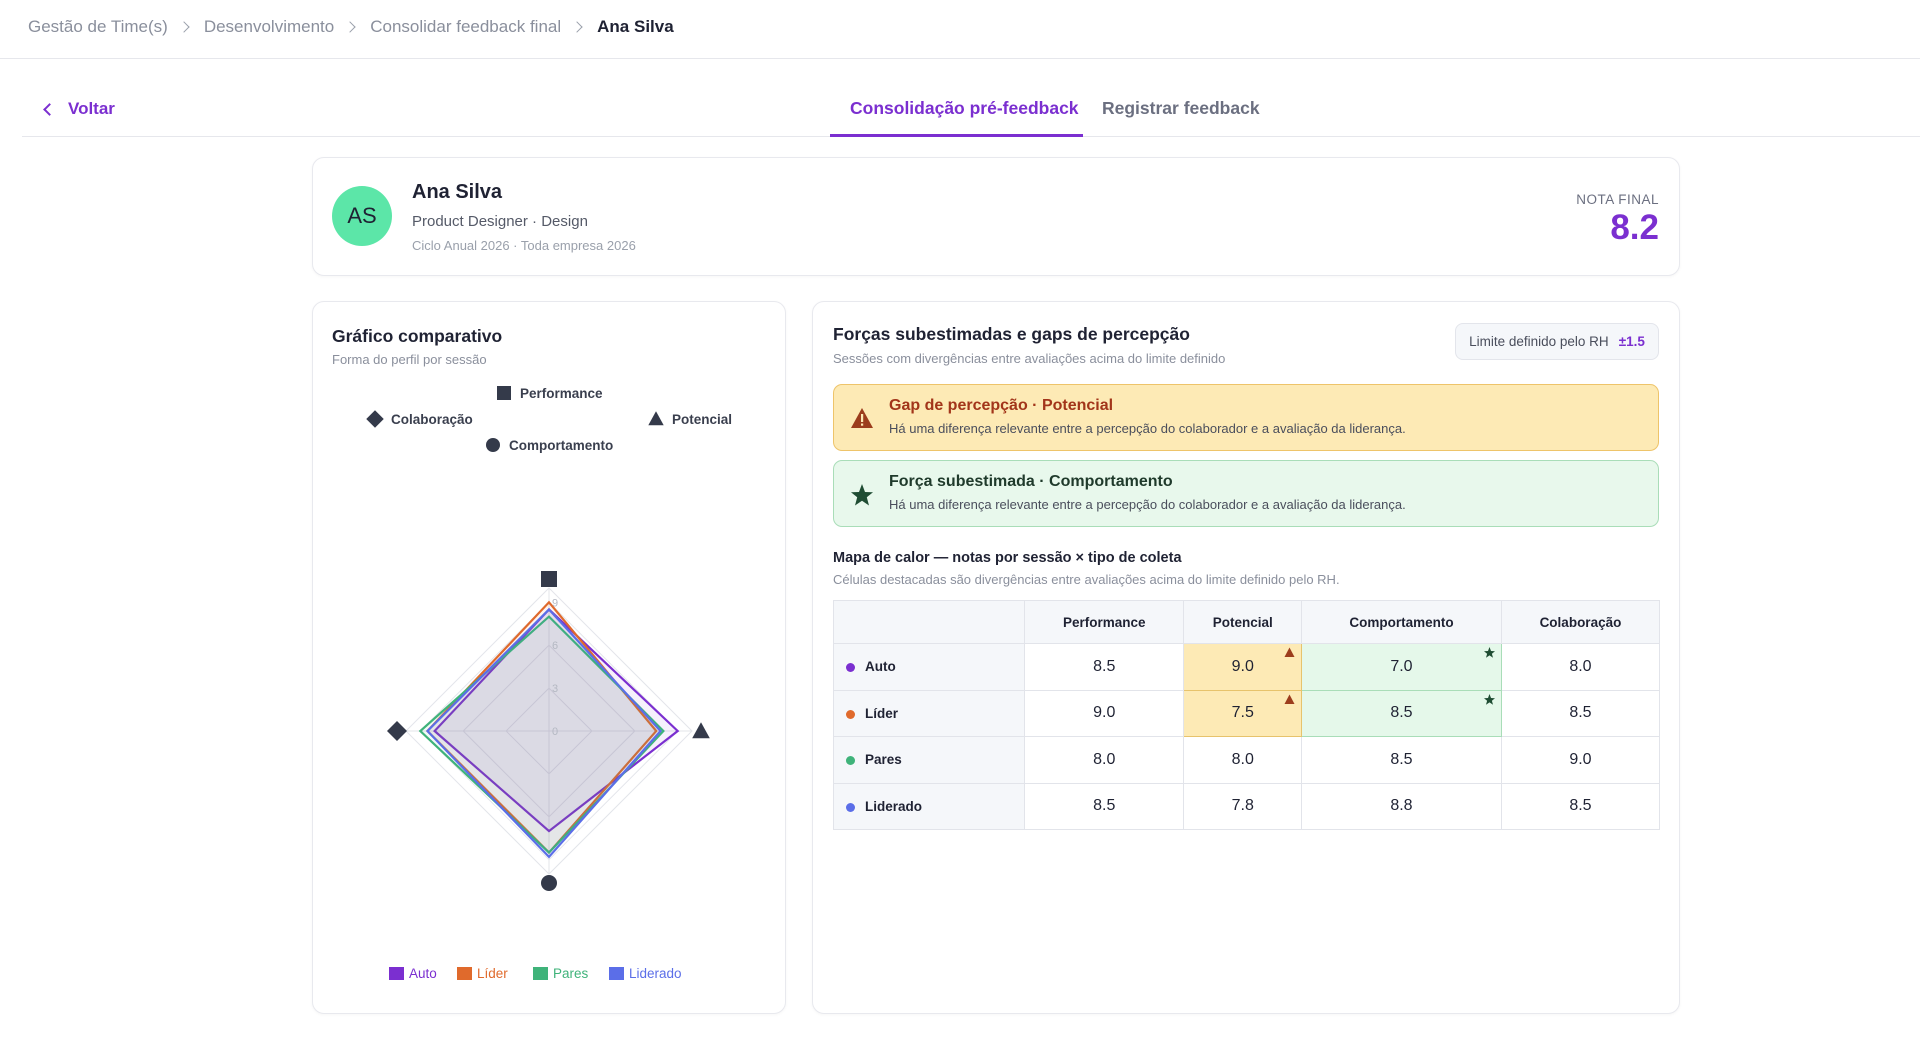 The width and height of the screenshot is (1920, 1048). I want to click on alert-title: Gap de percepção · Potencial, so click(1001, 405).